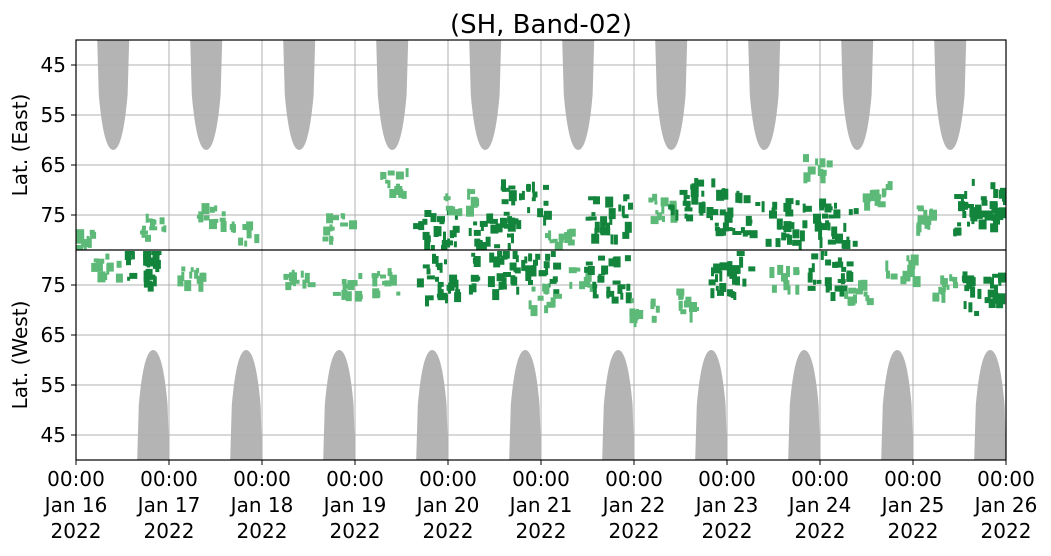  Describe the element at coordinates (53, 435) in the screenshot. I see `y-tick-label-bottom-3: 45` at that location.